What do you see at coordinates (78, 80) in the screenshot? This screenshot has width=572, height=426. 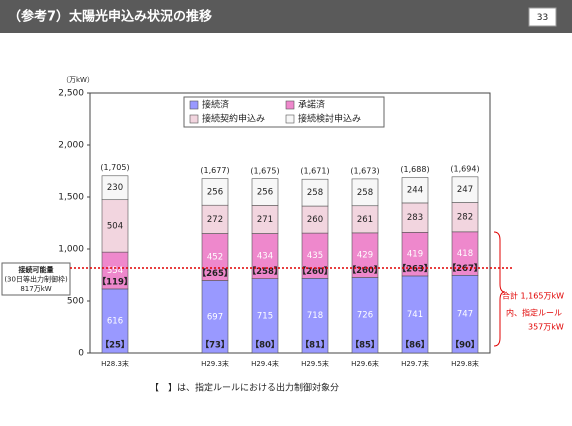 I see `y-axis-unit: （万kW）` at bounding box center [78, 80].